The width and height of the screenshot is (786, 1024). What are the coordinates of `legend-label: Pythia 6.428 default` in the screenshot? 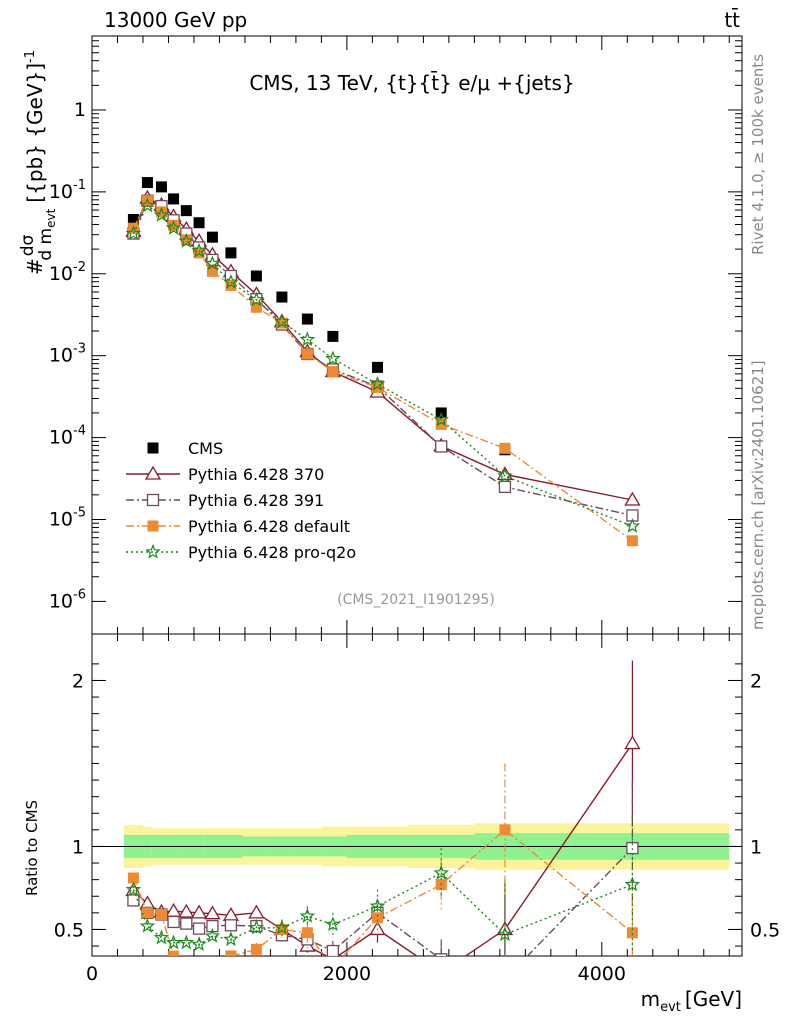 It's located at (269, 526).